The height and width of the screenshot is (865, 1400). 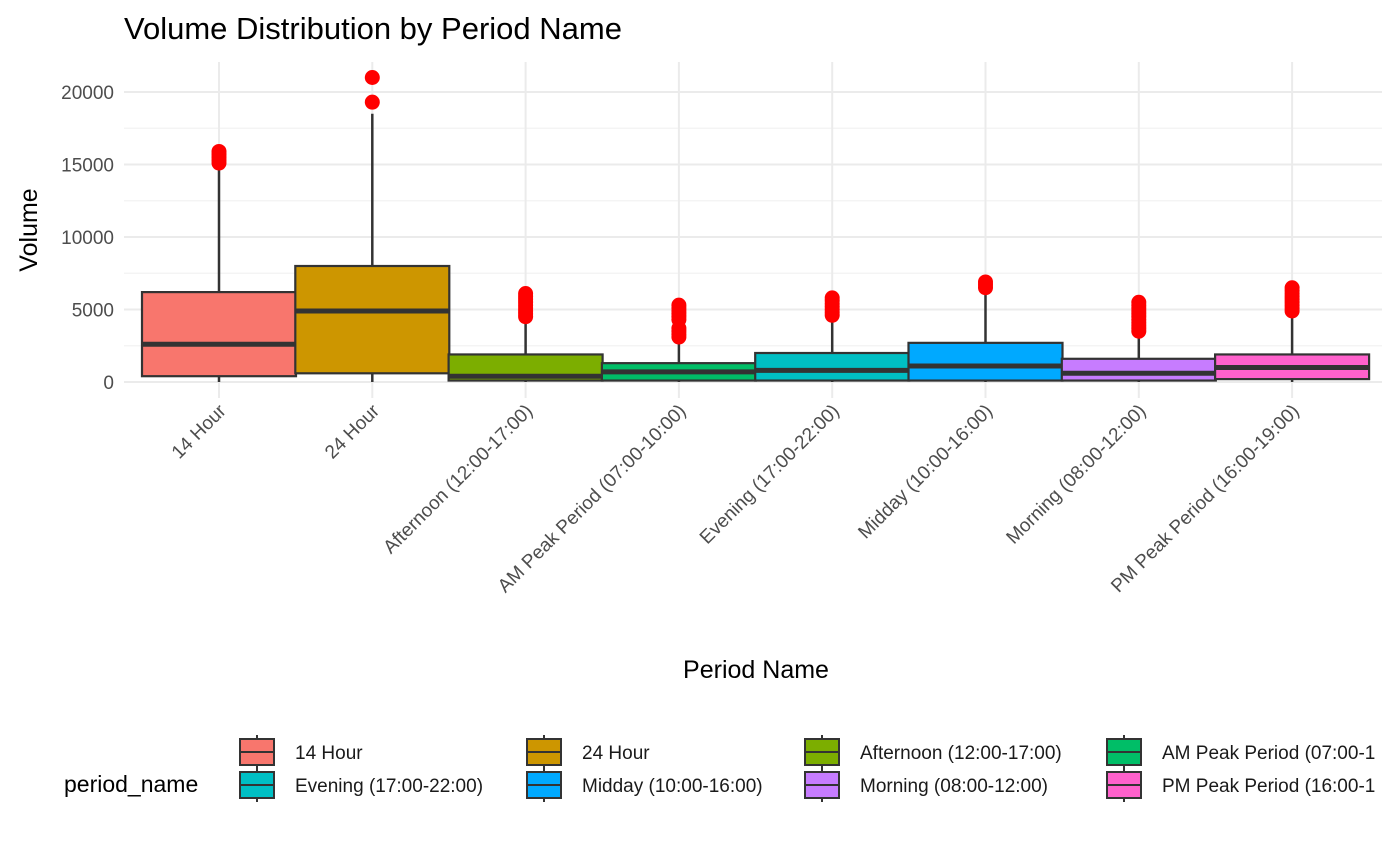 I want to click on legend-item-2: 24 Hour, so click(x=588, y=752).